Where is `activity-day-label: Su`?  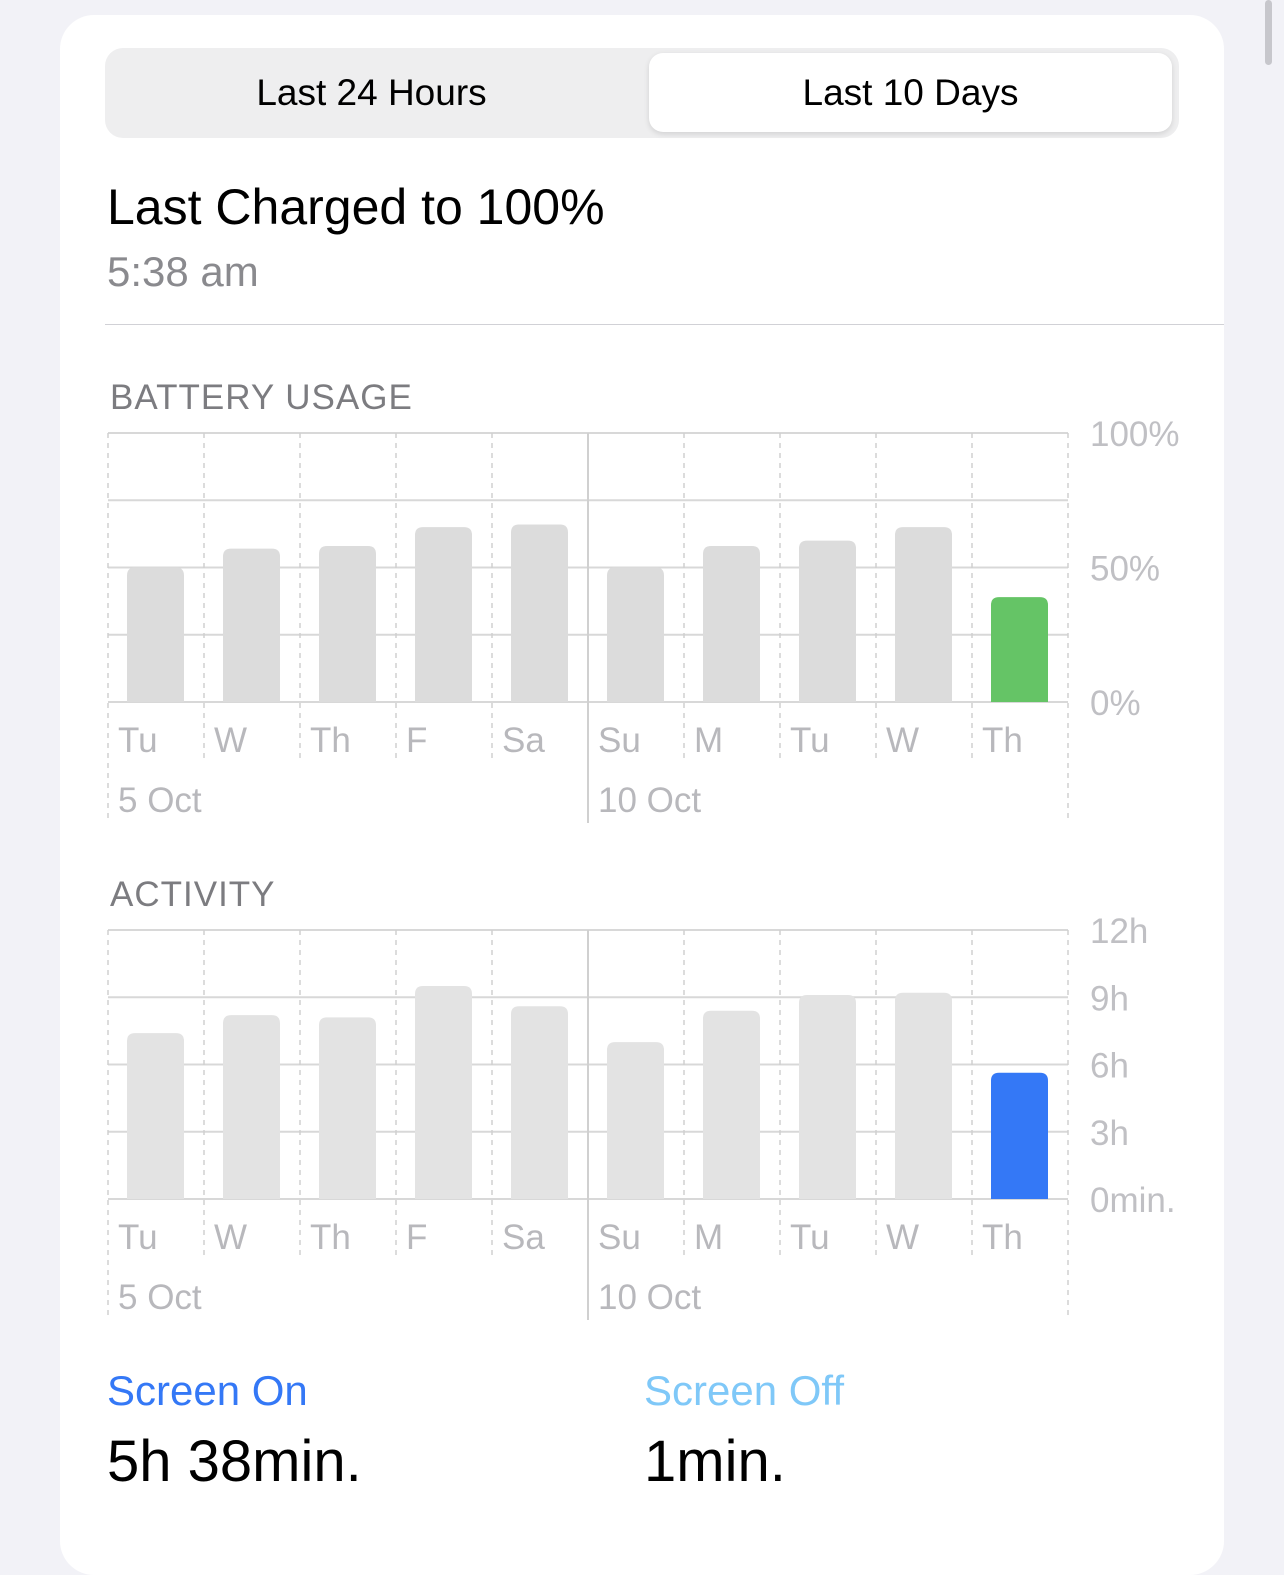
activity-day-label: Su is located at coordinates (619, 1237).